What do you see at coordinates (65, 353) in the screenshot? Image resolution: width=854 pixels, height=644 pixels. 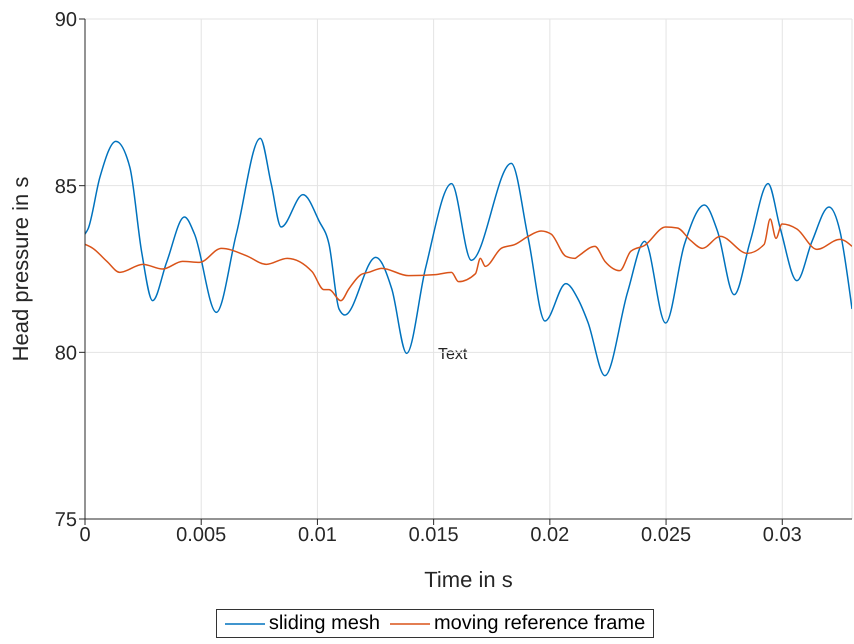 I see `y-tick-label: 80` at bounding box center [65, 353].